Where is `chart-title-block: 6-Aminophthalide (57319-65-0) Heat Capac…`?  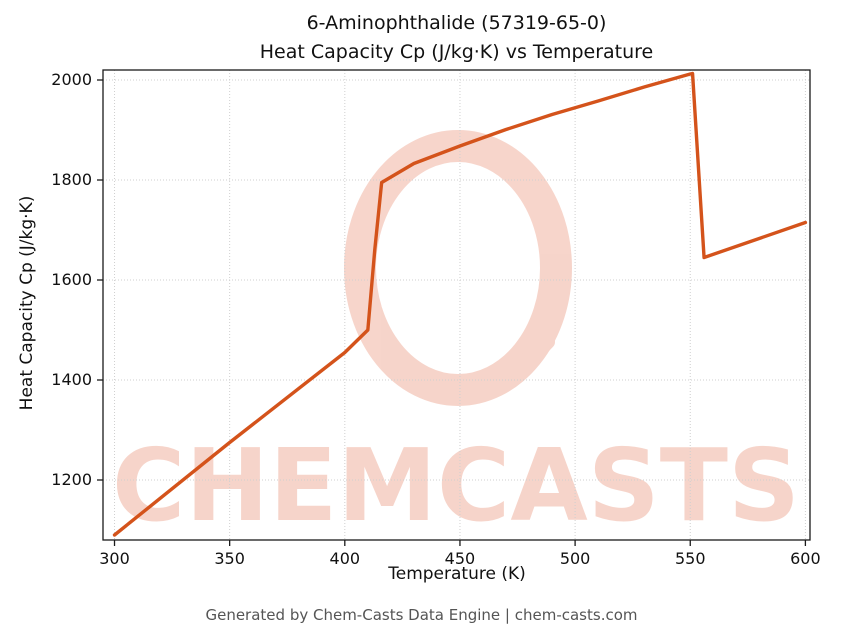 chart-title-block: 6-Aminophthalide (57319-65-0) Heat Capac… is located at coordinates (456, 38).